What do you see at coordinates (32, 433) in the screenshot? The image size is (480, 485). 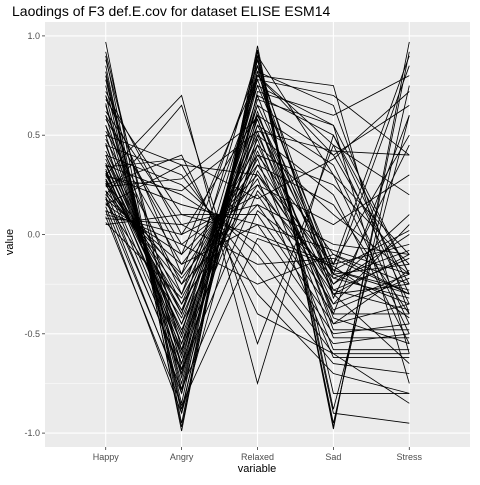 I see `y-tick-label: -1.0` at bounding box center [32, 433].